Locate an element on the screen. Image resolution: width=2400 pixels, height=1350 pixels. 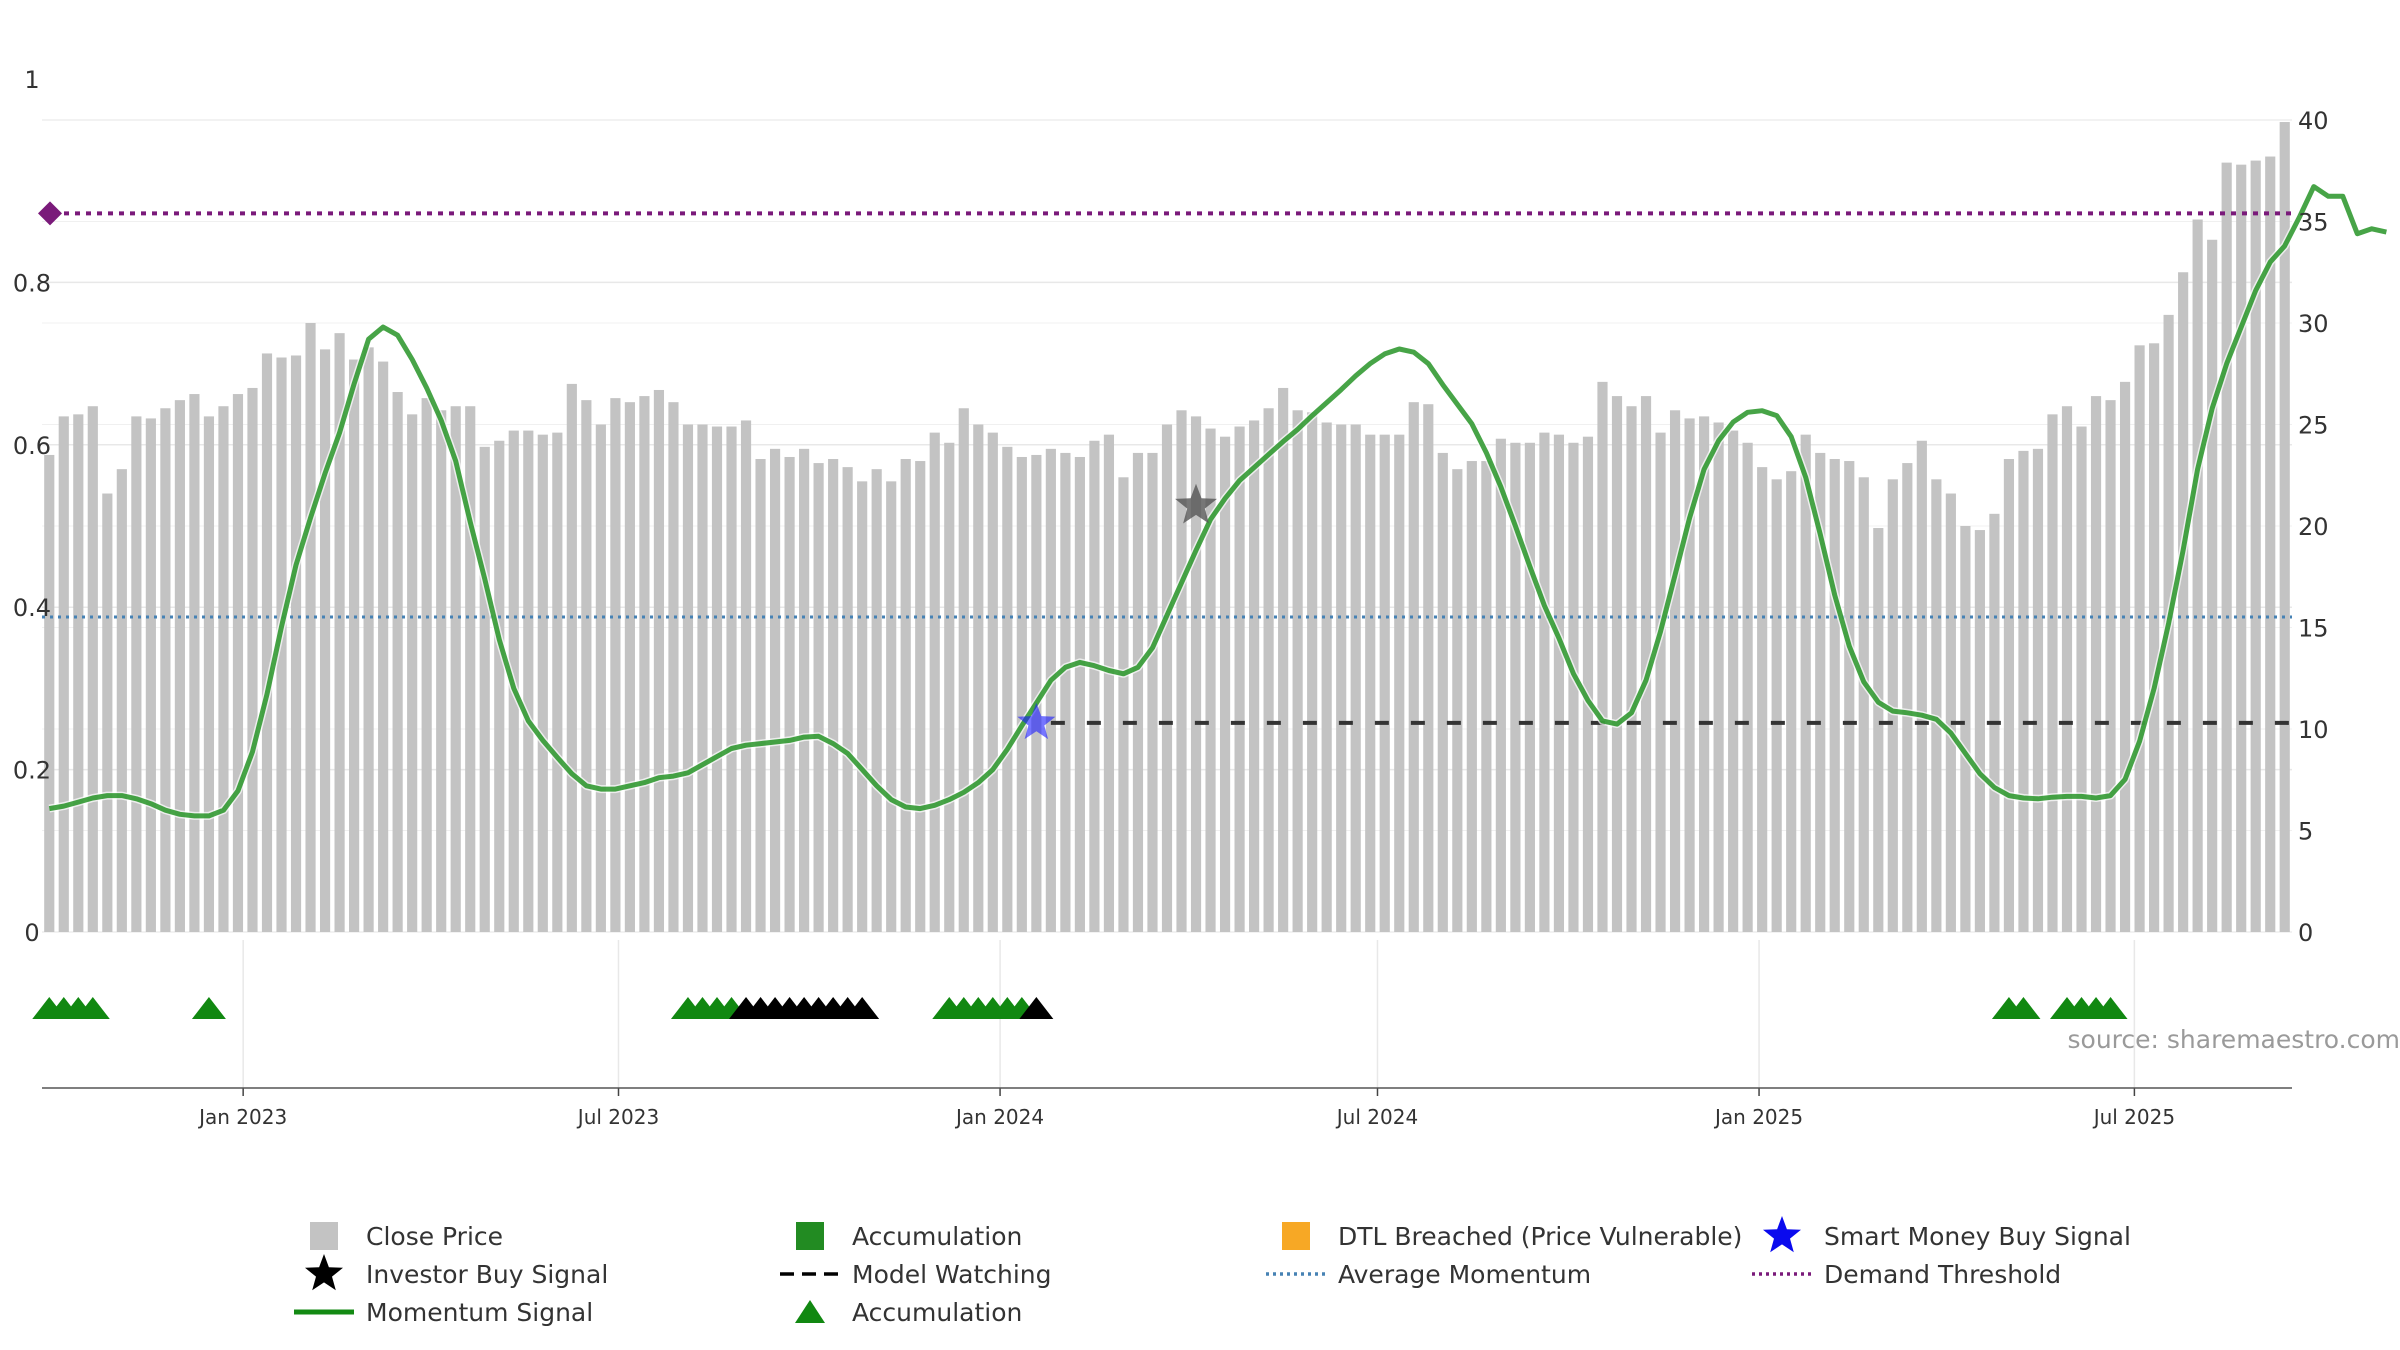
legend-item: Momentum Signal is located at coordinates (443, 1312).